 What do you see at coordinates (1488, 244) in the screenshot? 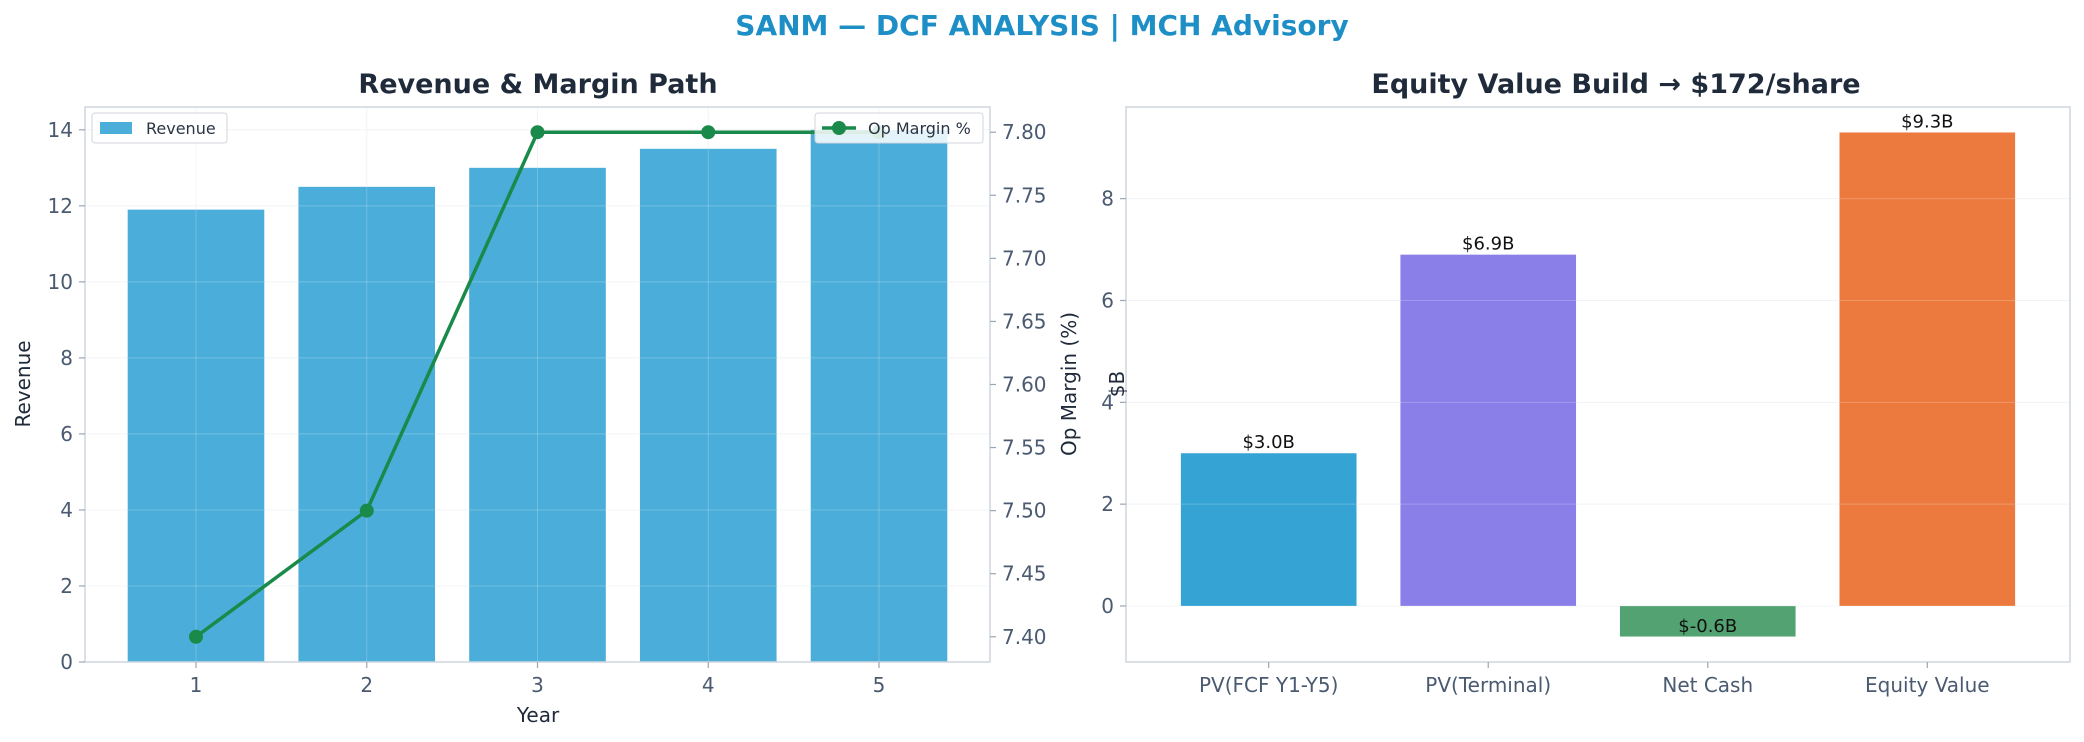
I see `bar-data-label: $6.9B` at bounding box center [1488, 244].